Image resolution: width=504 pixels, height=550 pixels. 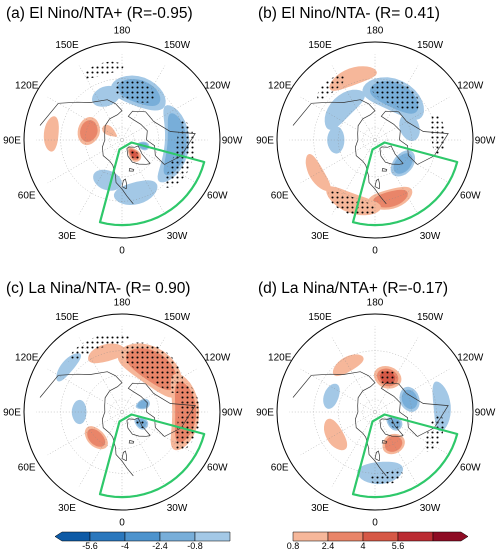 I want to click on colorbar-tick-label: -2.4, so click(x=160, y=545).